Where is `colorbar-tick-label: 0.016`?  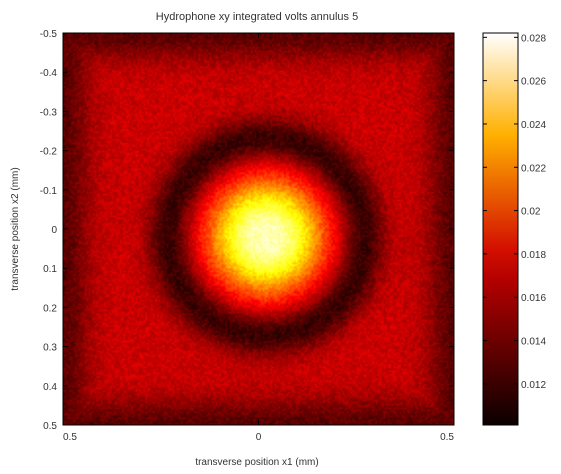
colorbar-tick-label: 0.016 is located at coordinates (533, 298).